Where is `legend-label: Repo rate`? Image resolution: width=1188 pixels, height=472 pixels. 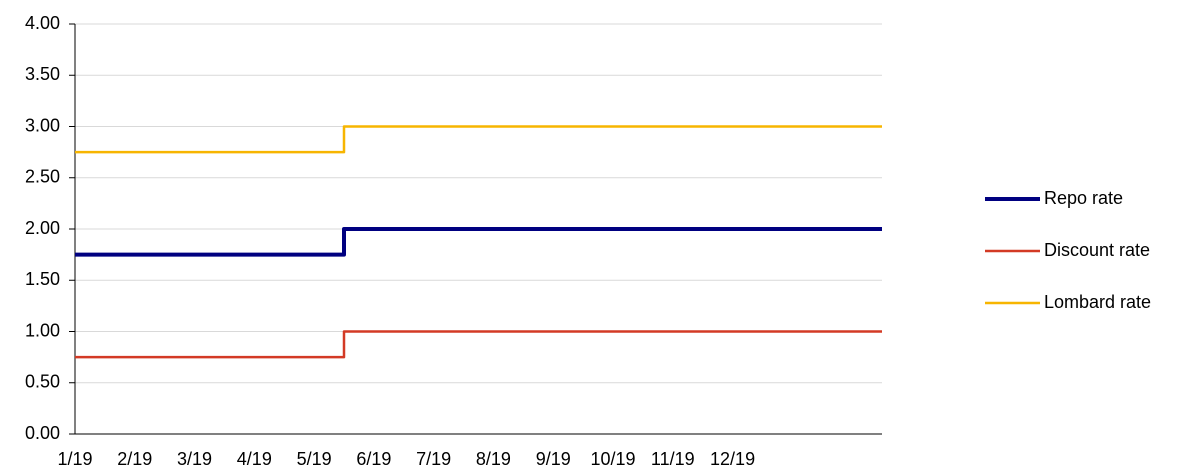 legend-label: Repo rate is located at coordinates (1083, 198).